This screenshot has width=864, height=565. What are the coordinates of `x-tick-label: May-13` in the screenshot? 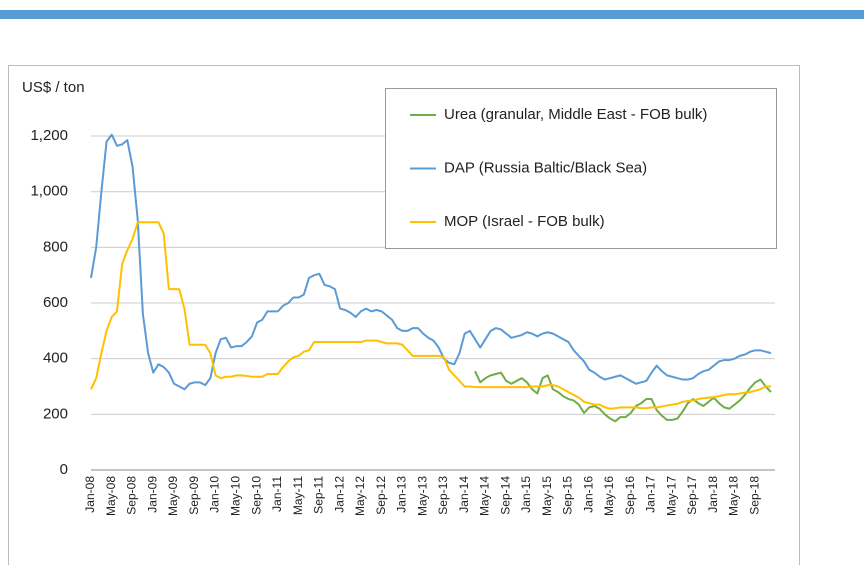 It's located at (422, 496).